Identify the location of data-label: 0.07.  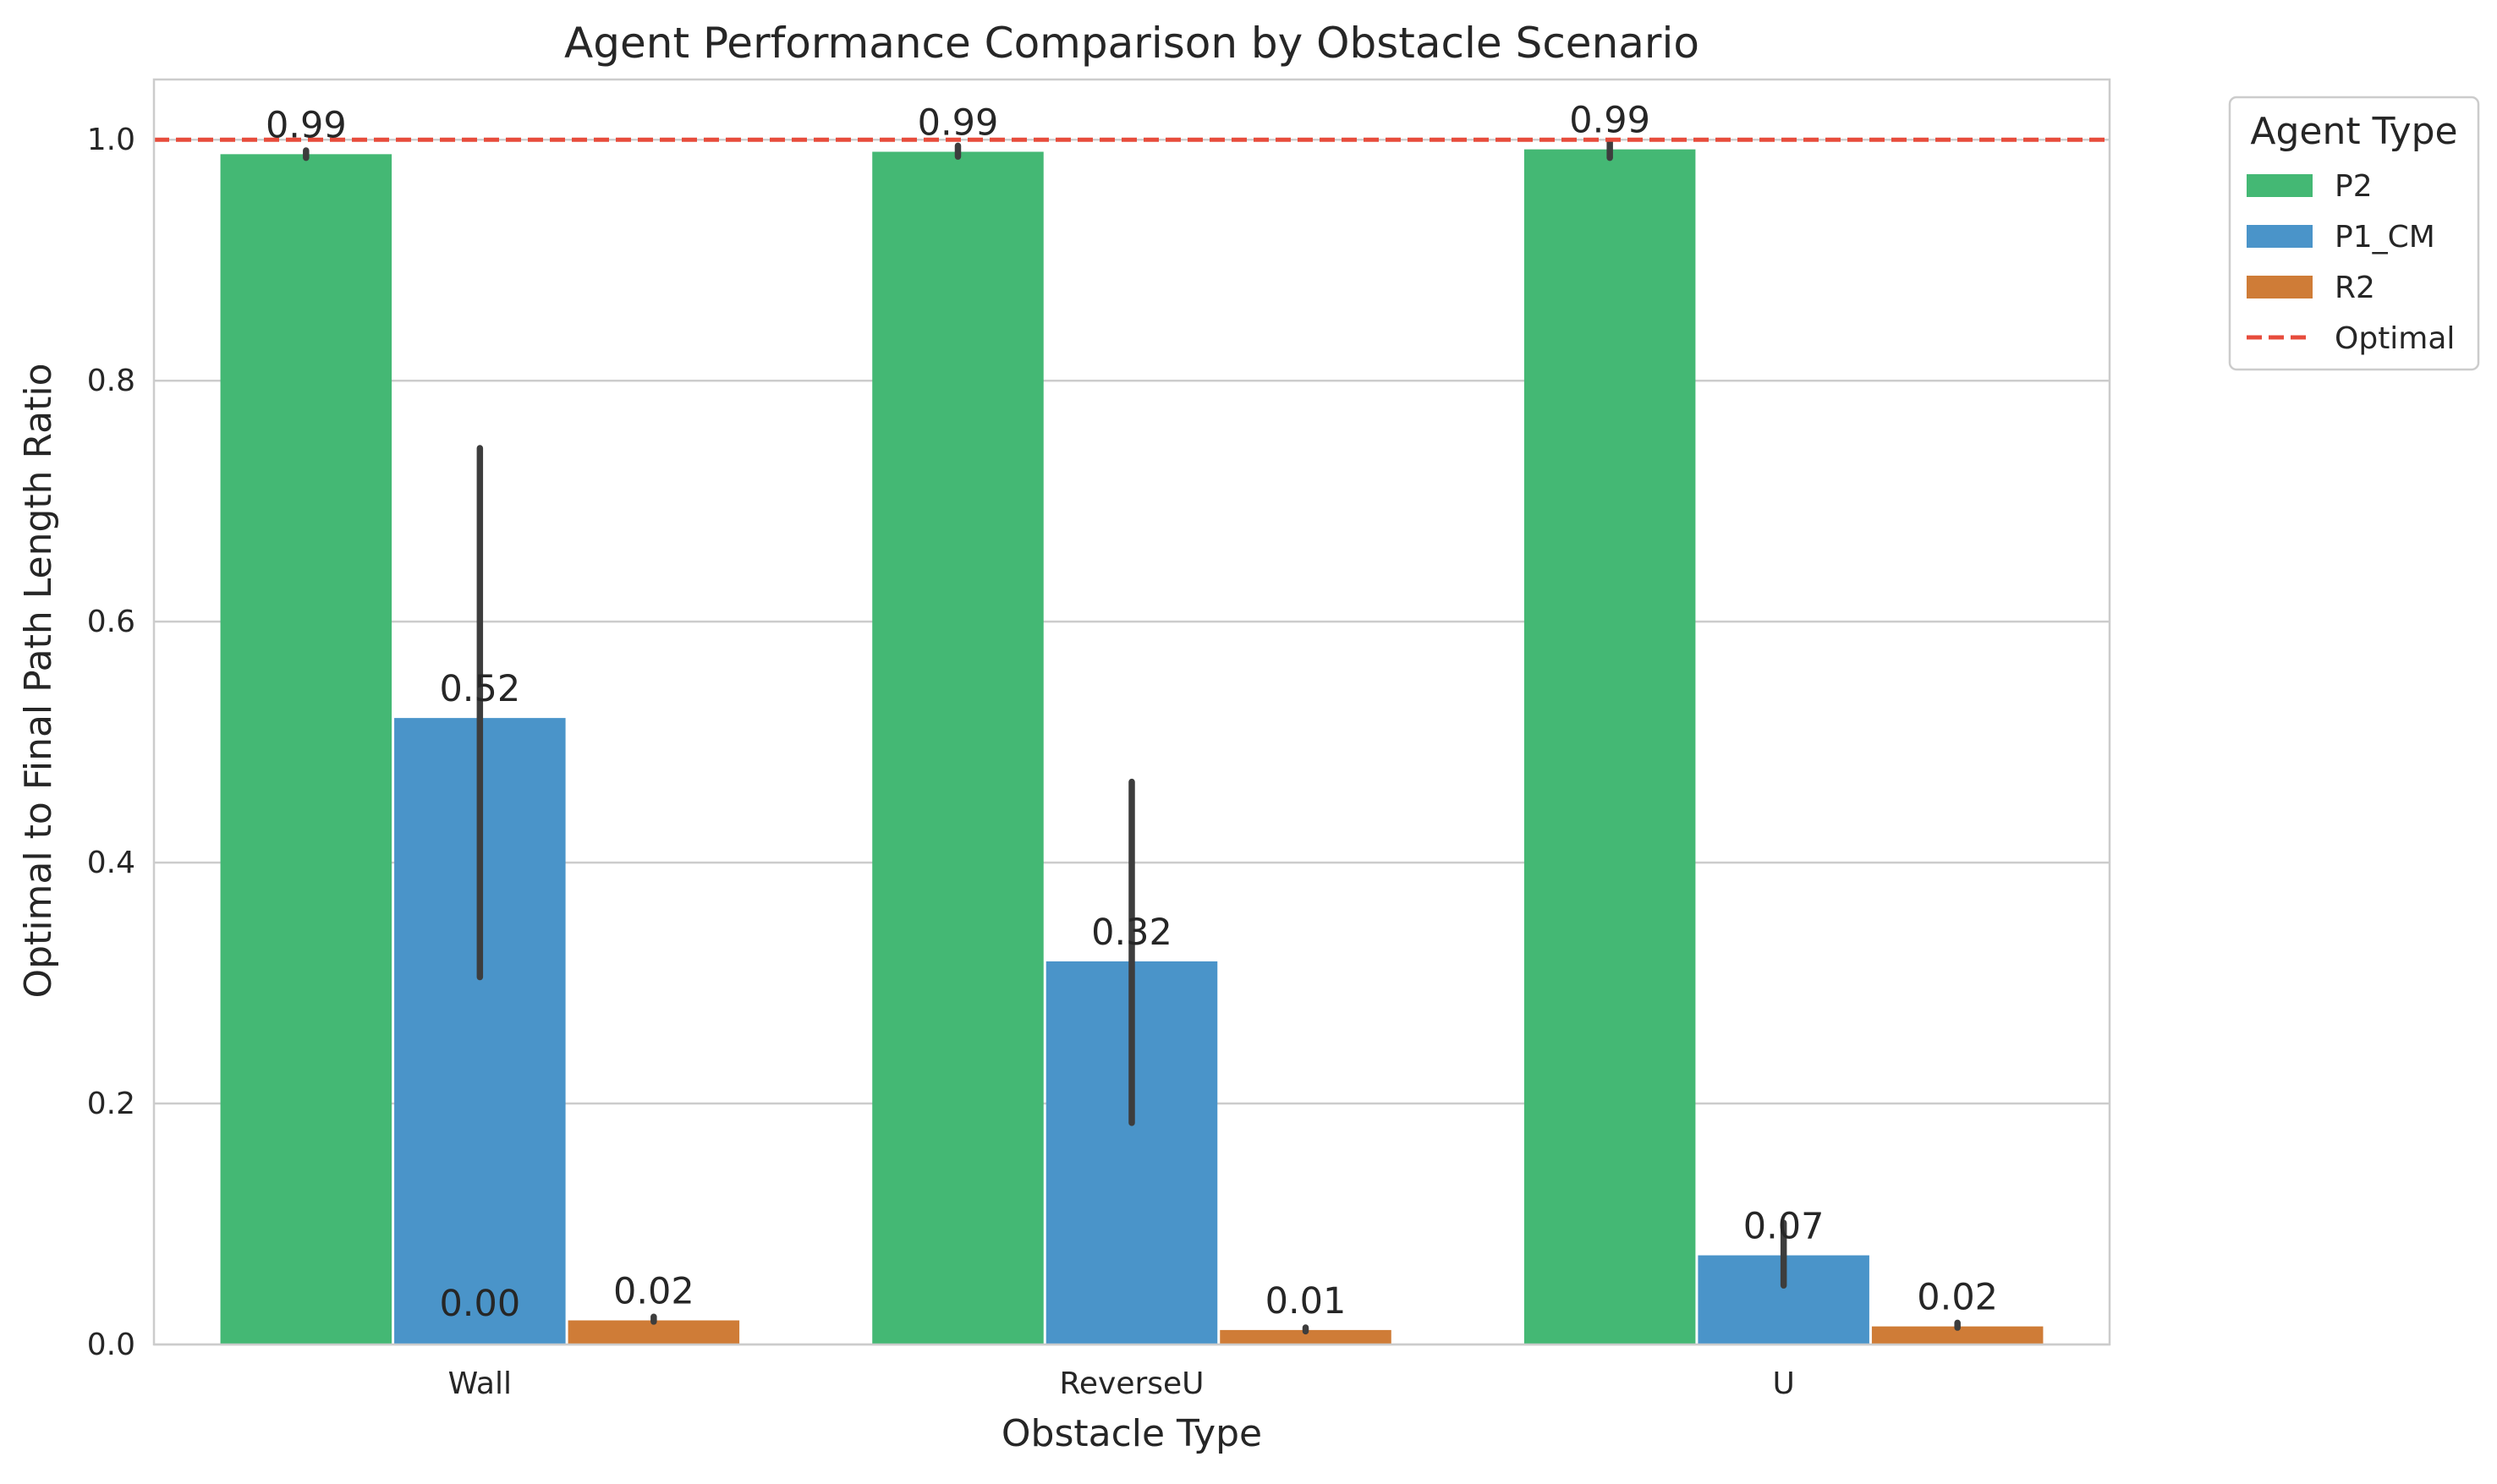
(1784, 1227).